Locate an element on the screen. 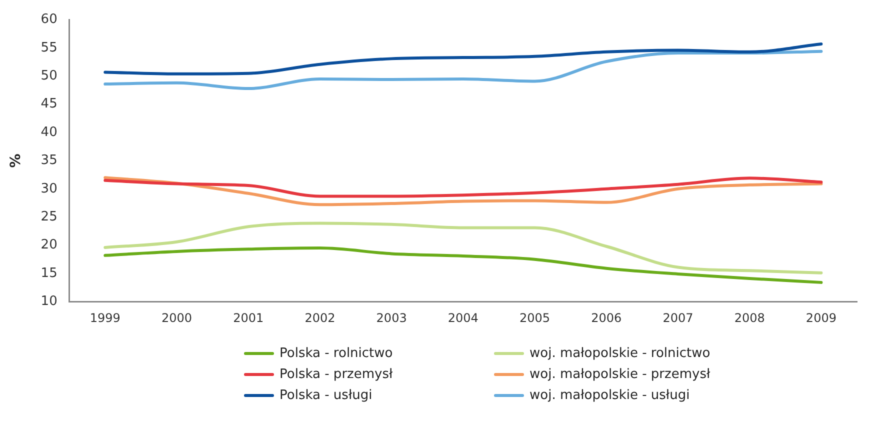  y-tick-label: 10 is located at coordinates (49, 301).